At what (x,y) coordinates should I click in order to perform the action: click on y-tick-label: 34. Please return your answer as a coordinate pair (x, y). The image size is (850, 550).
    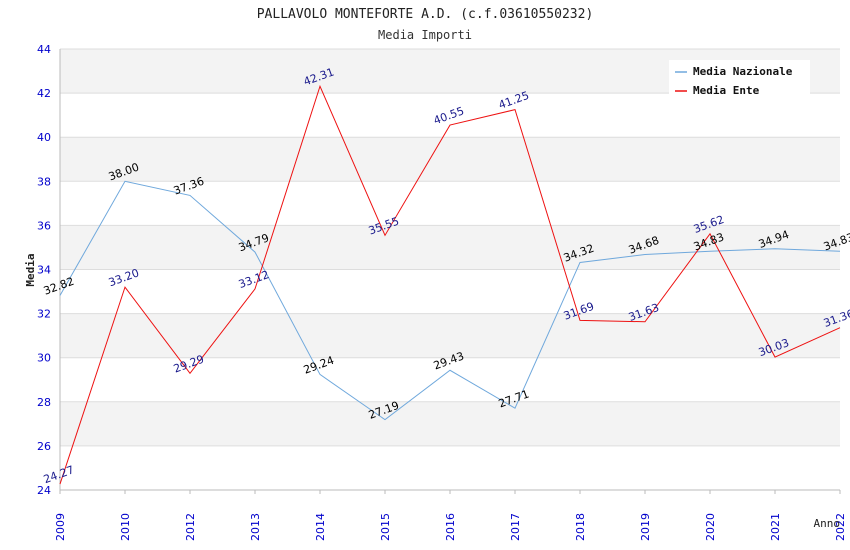
    Looking at the image, I should click on (44, 270).